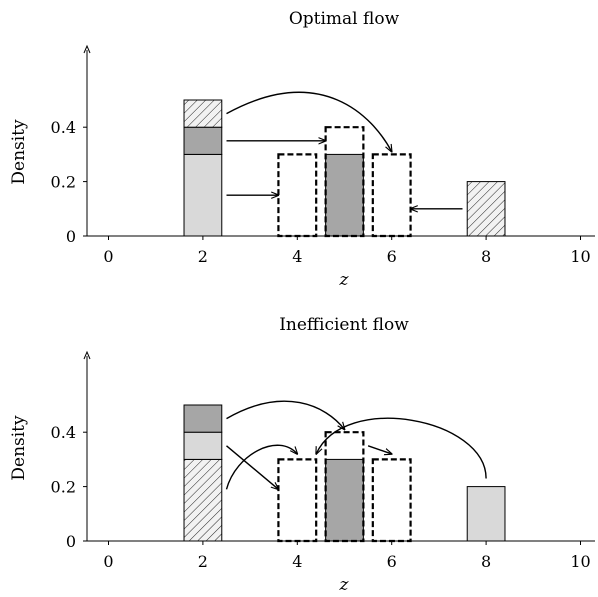  I want to click on chart-title: Inefficient flow, so click(344, 325).